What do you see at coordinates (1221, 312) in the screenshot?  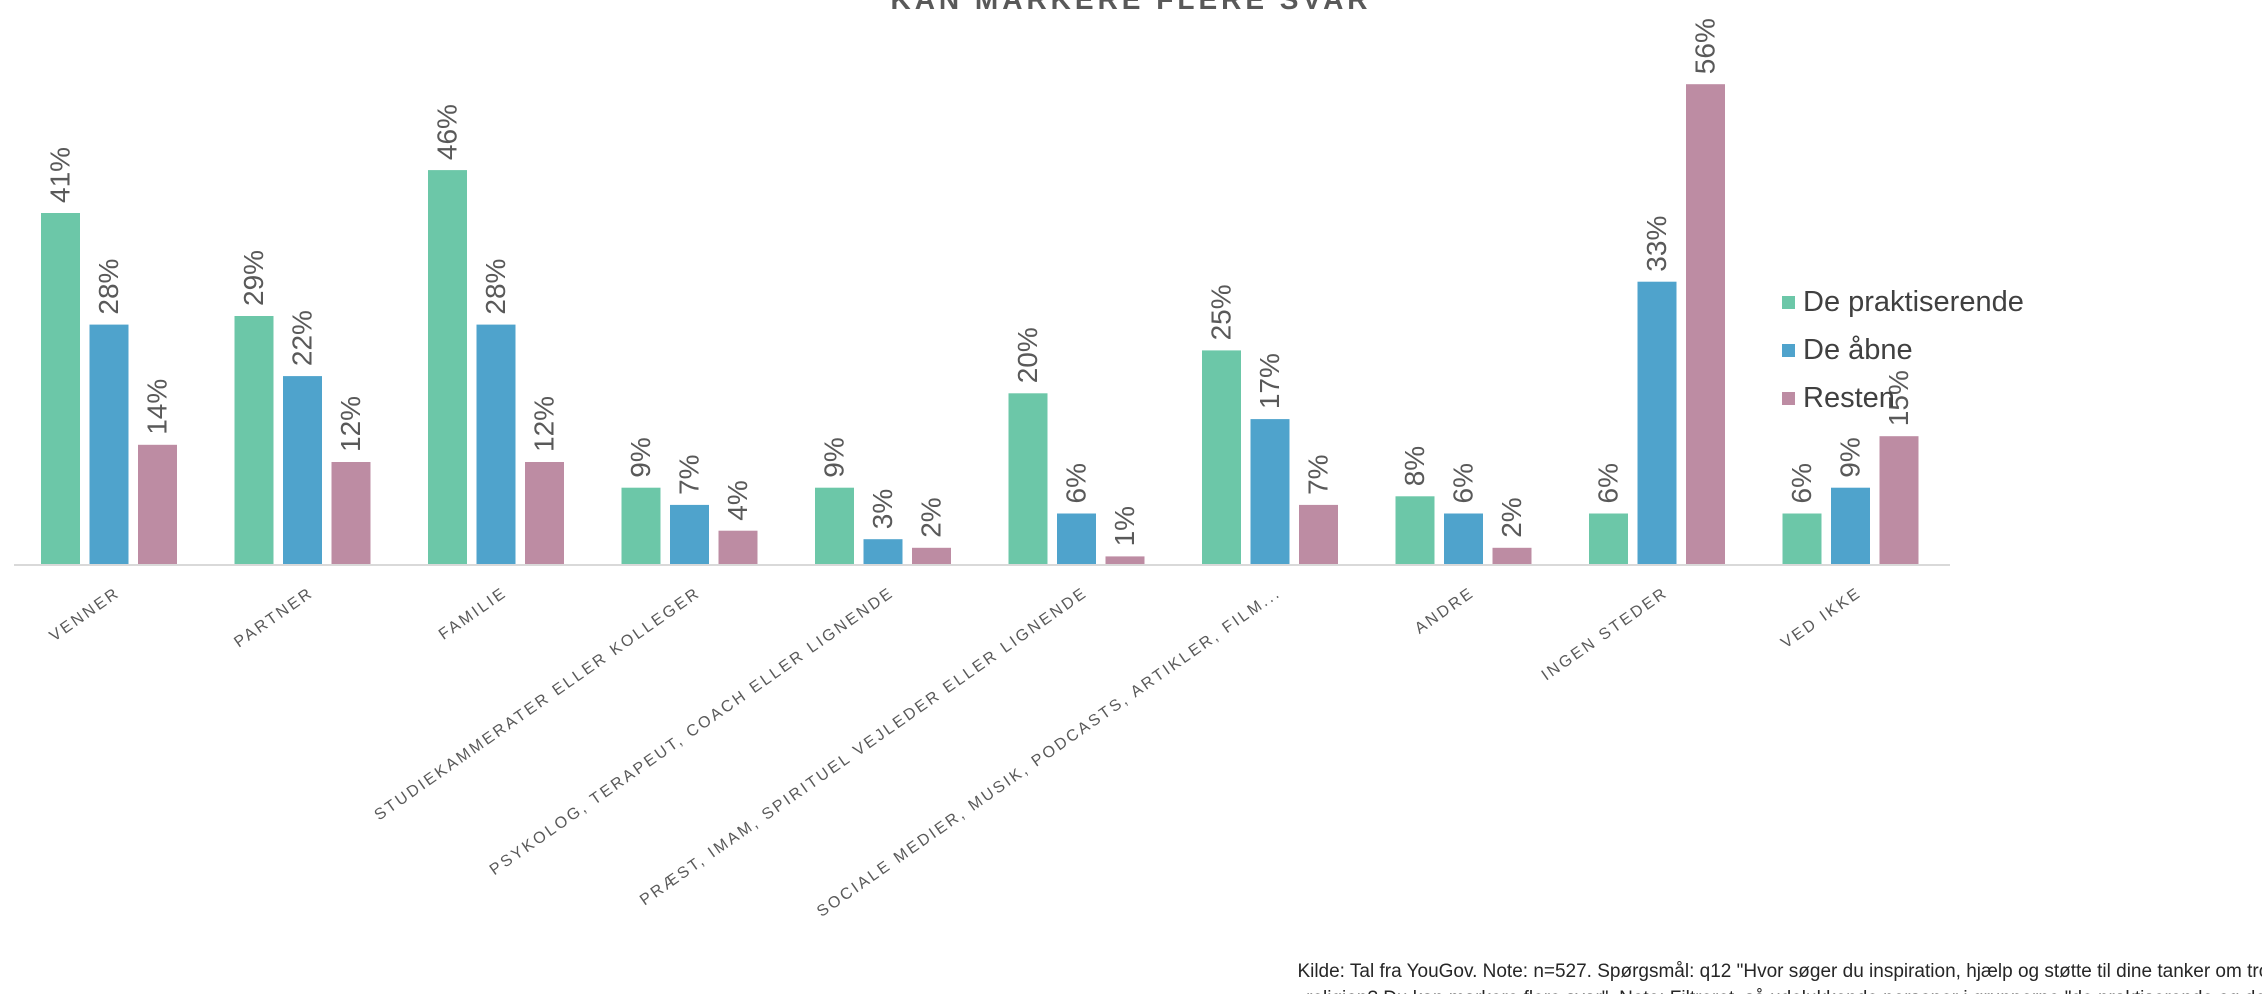 I see `data-label: 25%` at bounding box center [1221, 312].